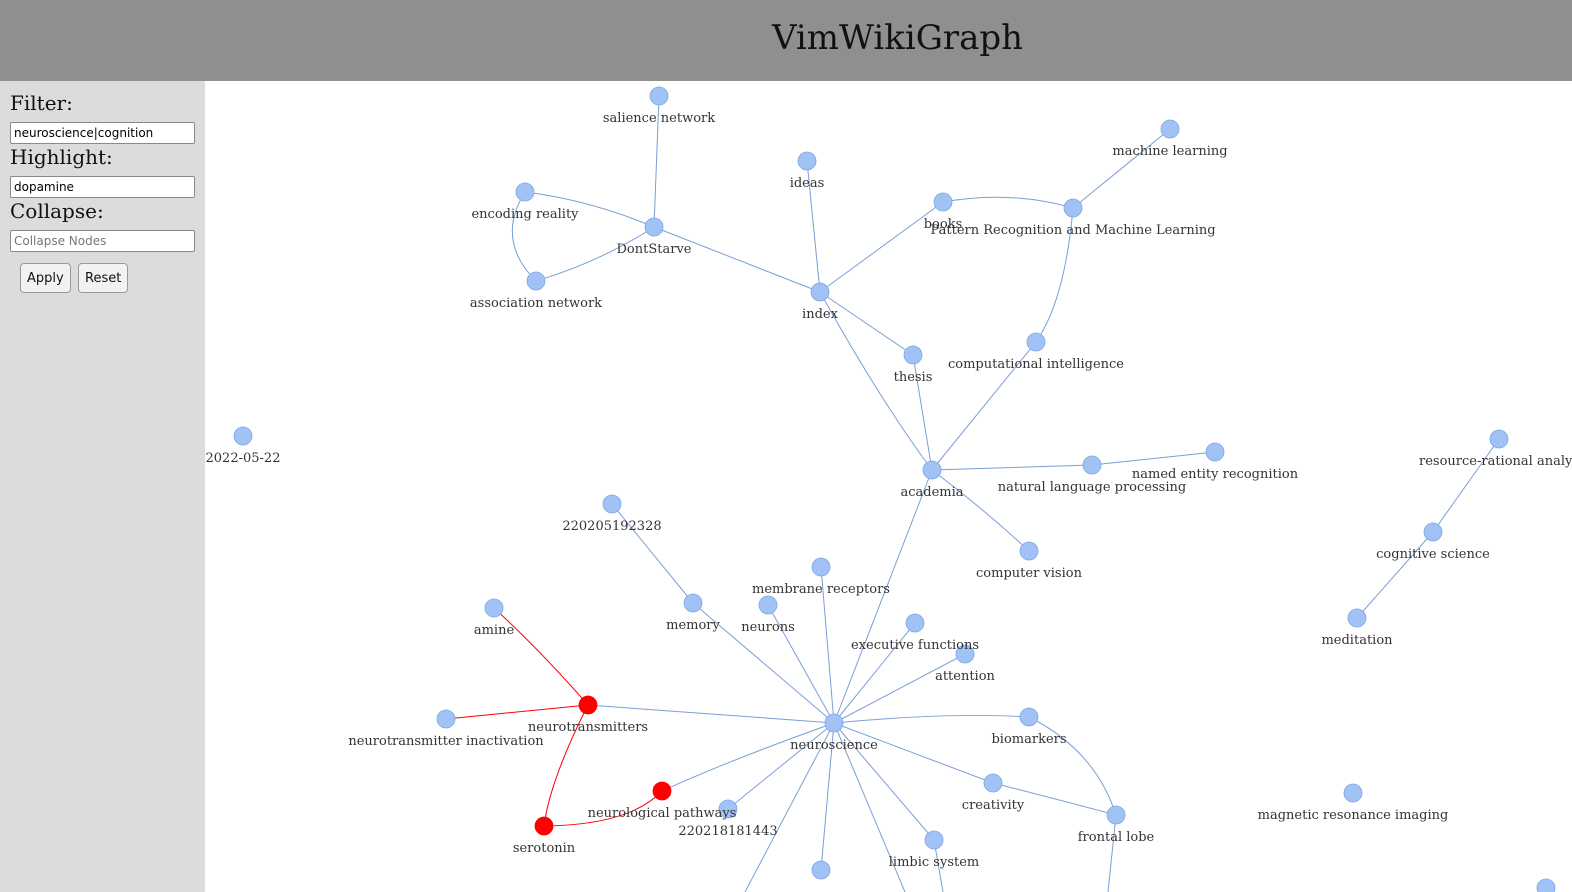  I want to click on node-magnetic-resonance, so click(1353, 793).